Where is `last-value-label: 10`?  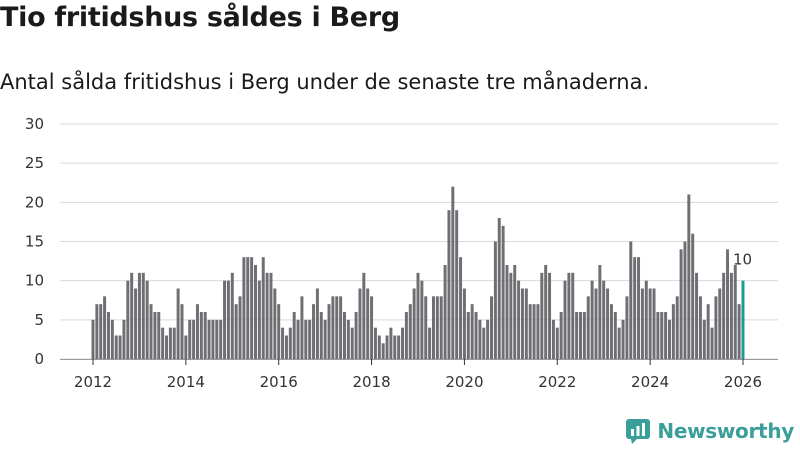 last-value-label: 10 is located at coordinates (742, 260).